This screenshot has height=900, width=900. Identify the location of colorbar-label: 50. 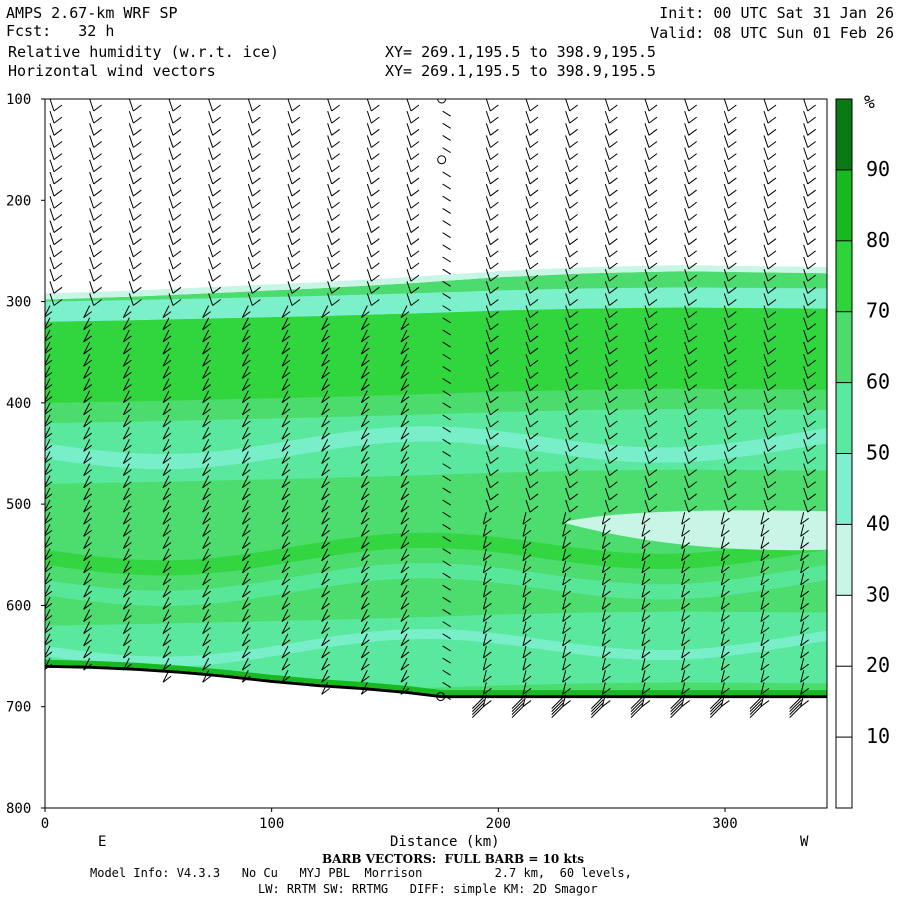
(878, 453).